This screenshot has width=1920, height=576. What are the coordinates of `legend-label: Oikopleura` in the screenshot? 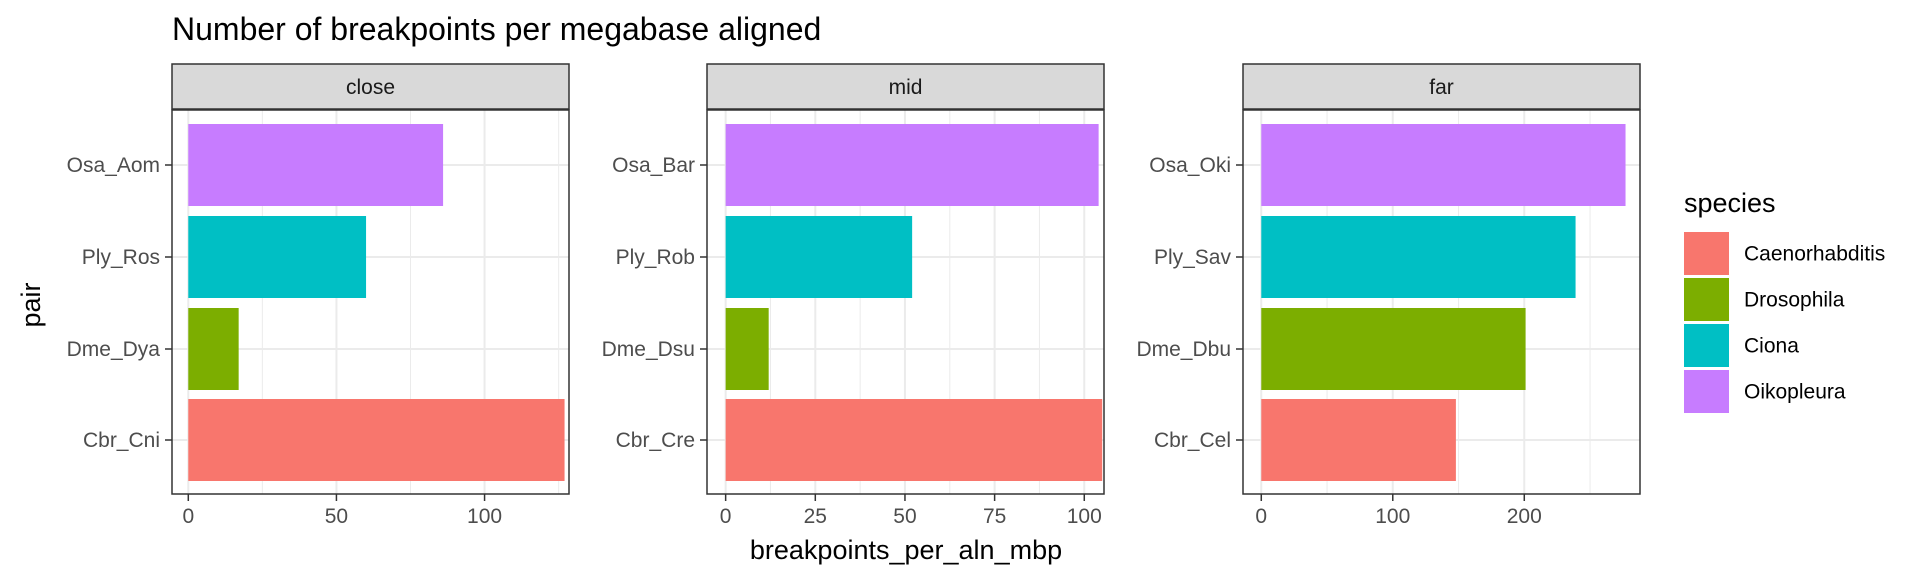 It's located at (1795, 392).